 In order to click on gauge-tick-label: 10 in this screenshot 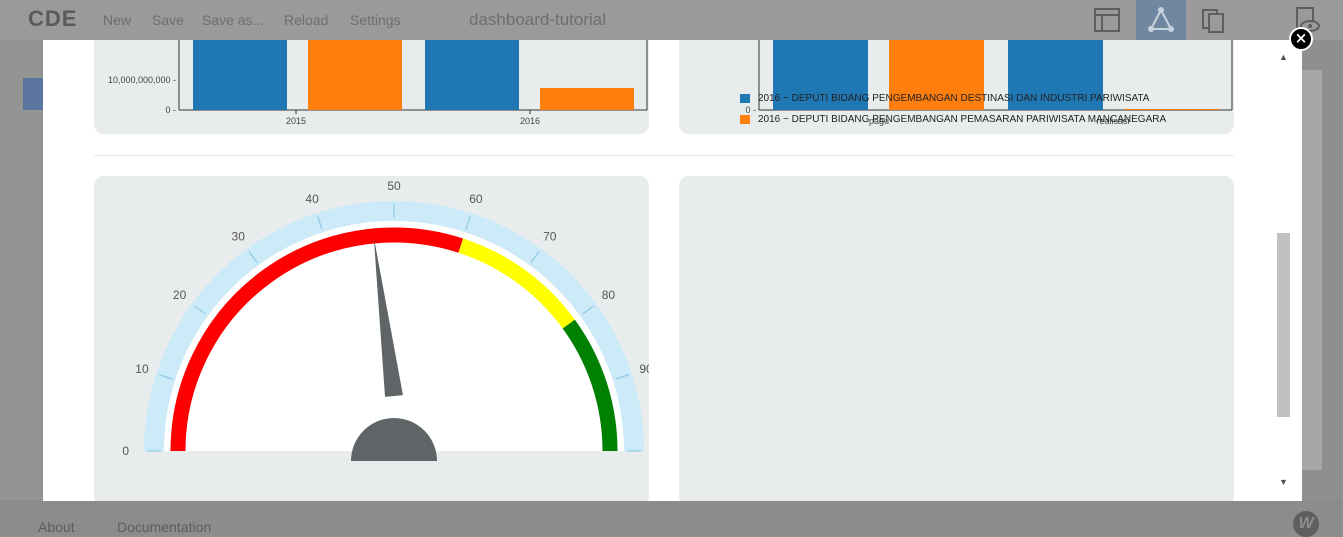, I will do `click(142, 369)`.